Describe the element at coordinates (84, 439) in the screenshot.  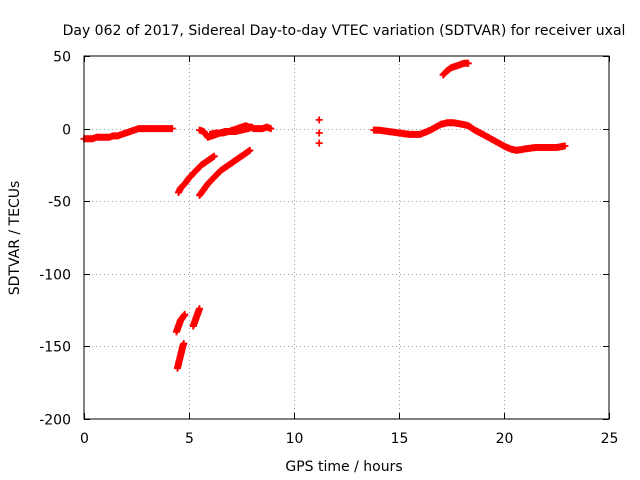
I see `x-tick-label: 0` at that location.